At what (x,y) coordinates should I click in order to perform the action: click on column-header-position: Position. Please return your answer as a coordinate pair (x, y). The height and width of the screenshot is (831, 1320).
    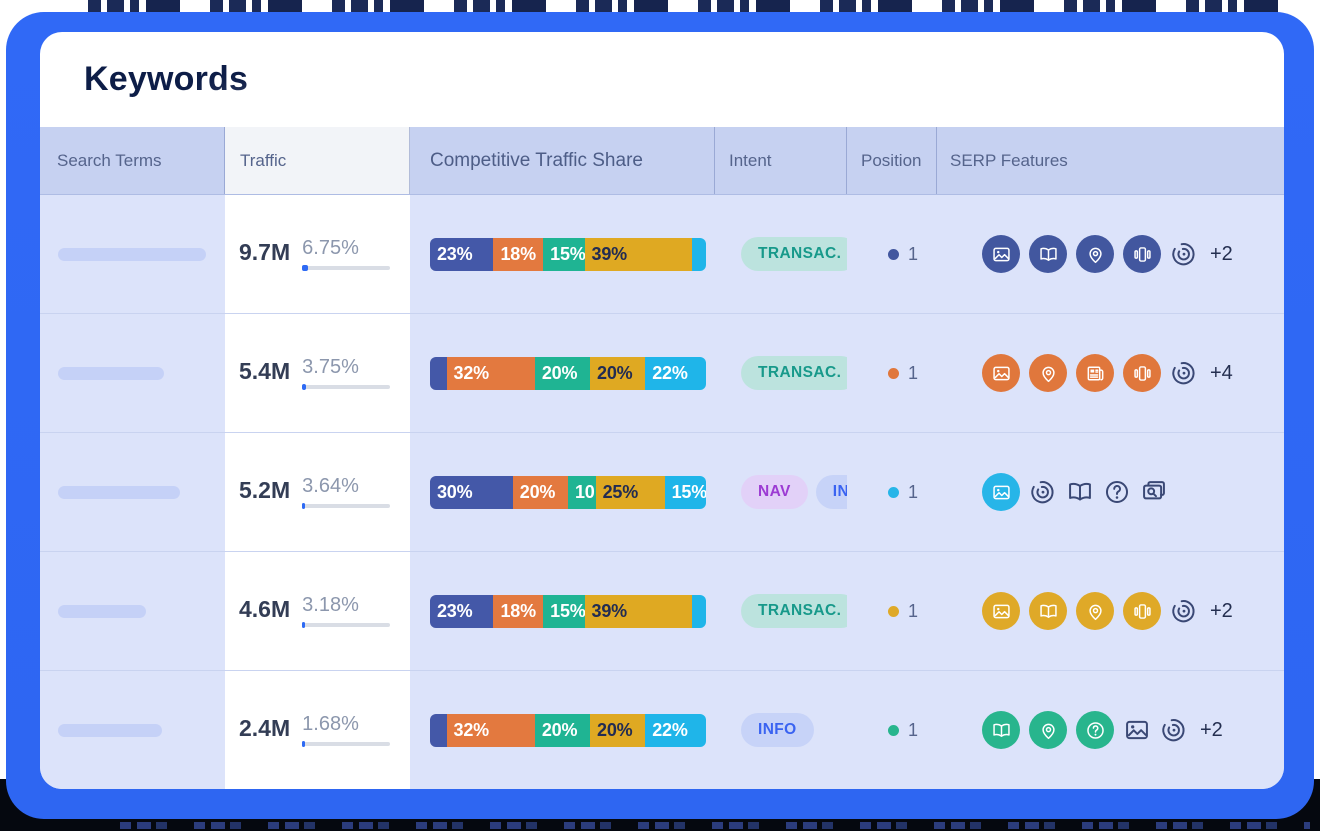
    Looking at the image, I should click on (892, 160).